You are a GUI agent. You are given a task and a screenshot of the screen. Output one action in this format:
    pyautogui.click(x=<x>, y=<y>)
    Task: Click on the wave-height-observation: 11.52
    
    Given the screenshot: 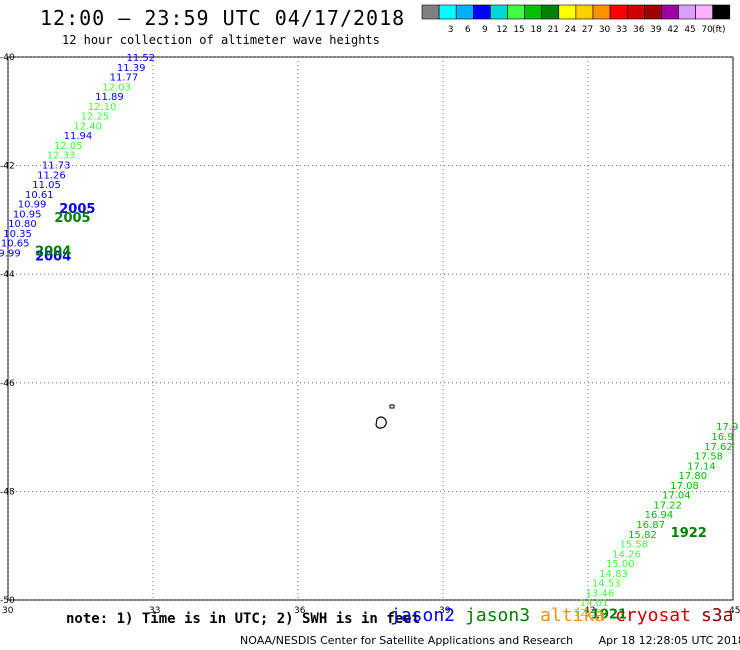 What is the action you would take?
    pyautogui.click(x=141, y=58)
    